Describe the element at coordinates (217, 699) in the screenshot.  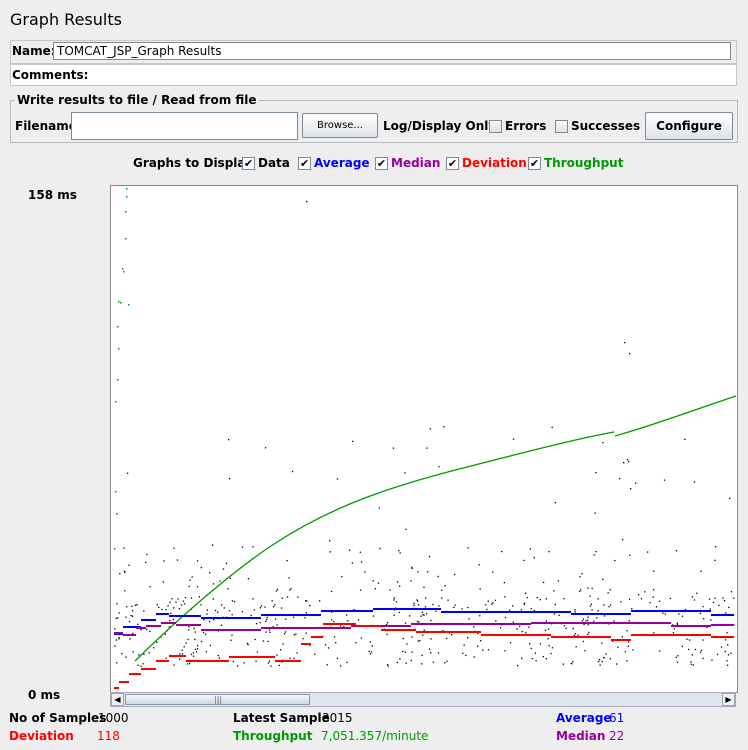
I see `scroll-thumb: |||` at that location.